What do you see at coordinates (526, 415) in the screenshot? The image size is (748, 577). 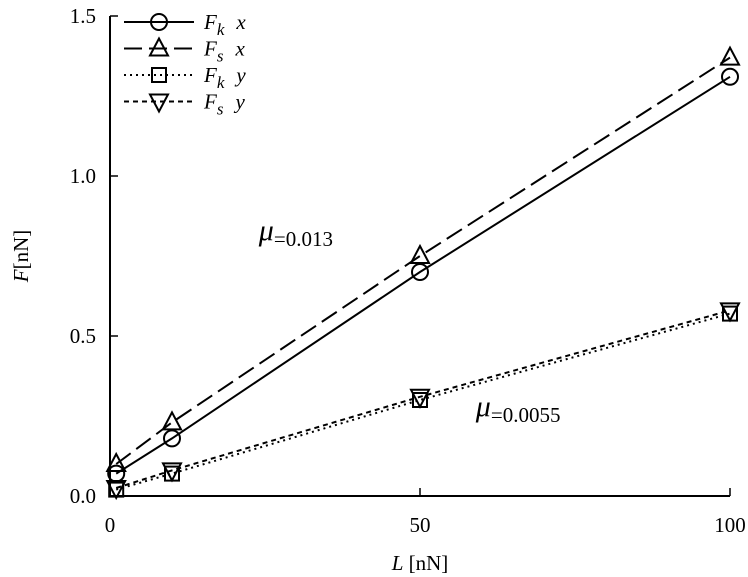 I see `mu-value: =0.0055` at bounding box center [526, 415].